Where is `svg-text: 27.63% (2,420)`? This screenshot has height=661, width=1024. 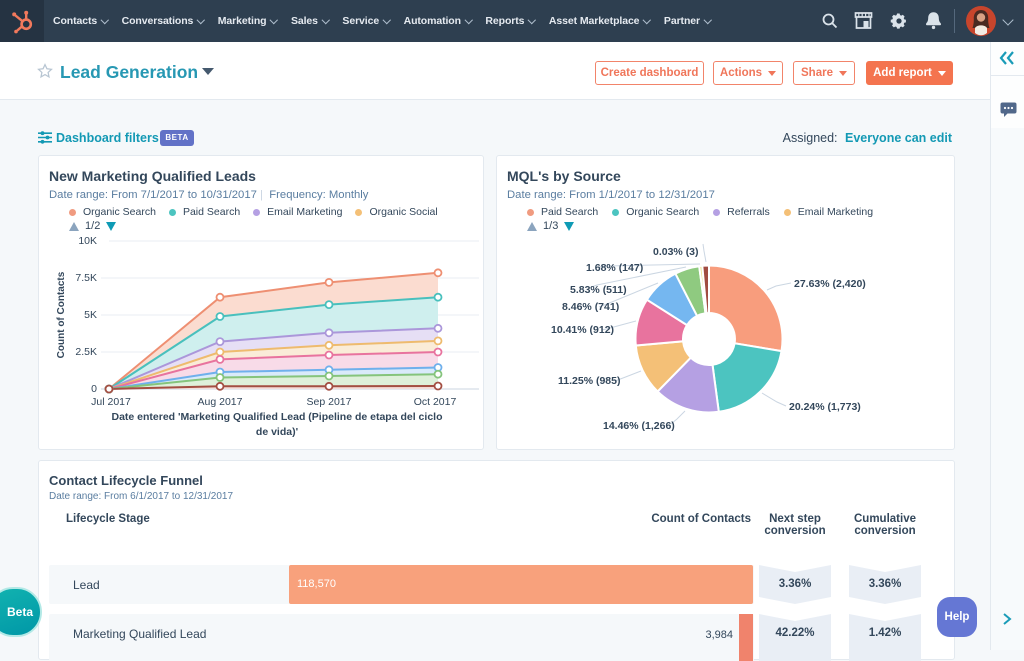
svg-text: 27.63% (2,420) is located at coordinates (830, 284).